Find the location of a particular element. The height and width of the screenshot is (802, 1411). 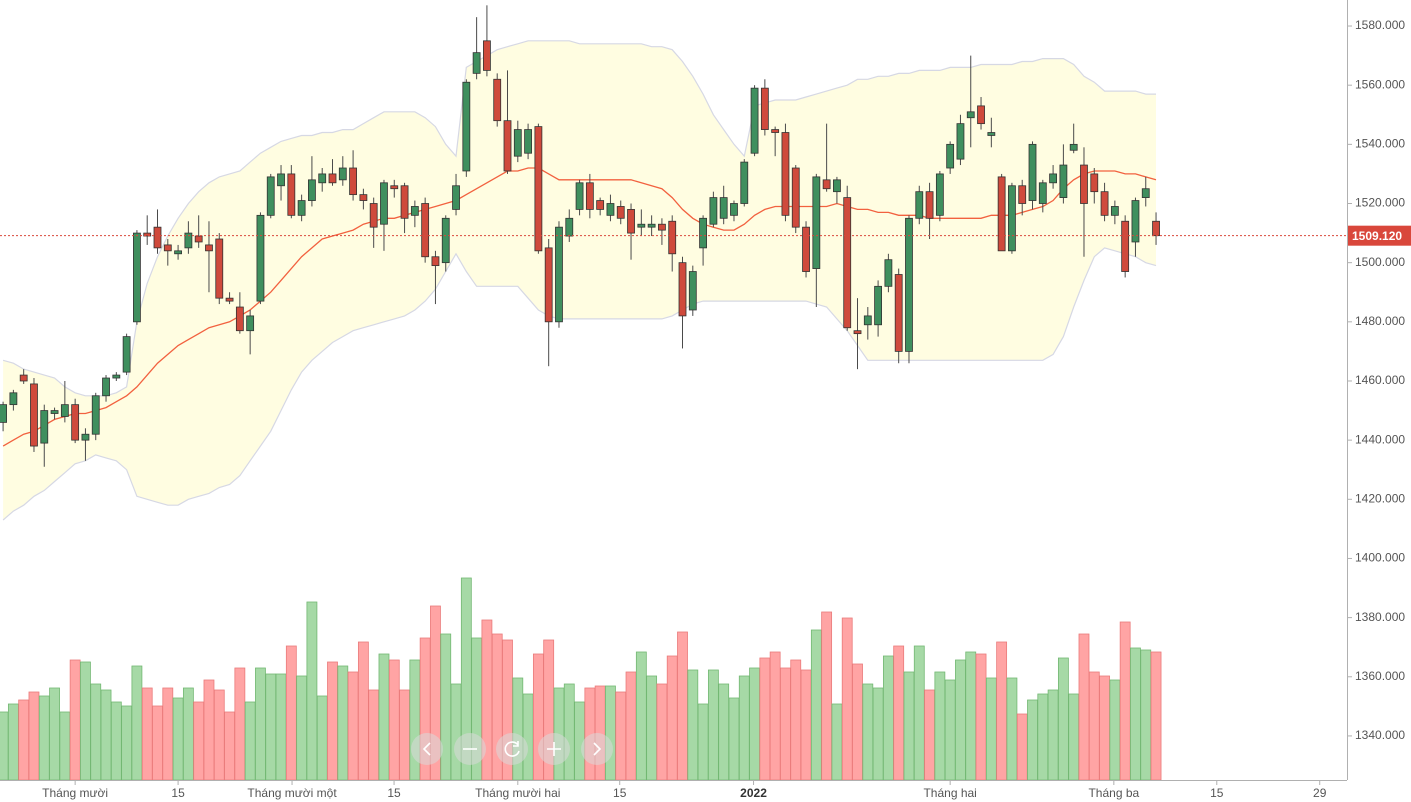

y-tick-label: 1500.000 is located at coordinates (1380, 262).